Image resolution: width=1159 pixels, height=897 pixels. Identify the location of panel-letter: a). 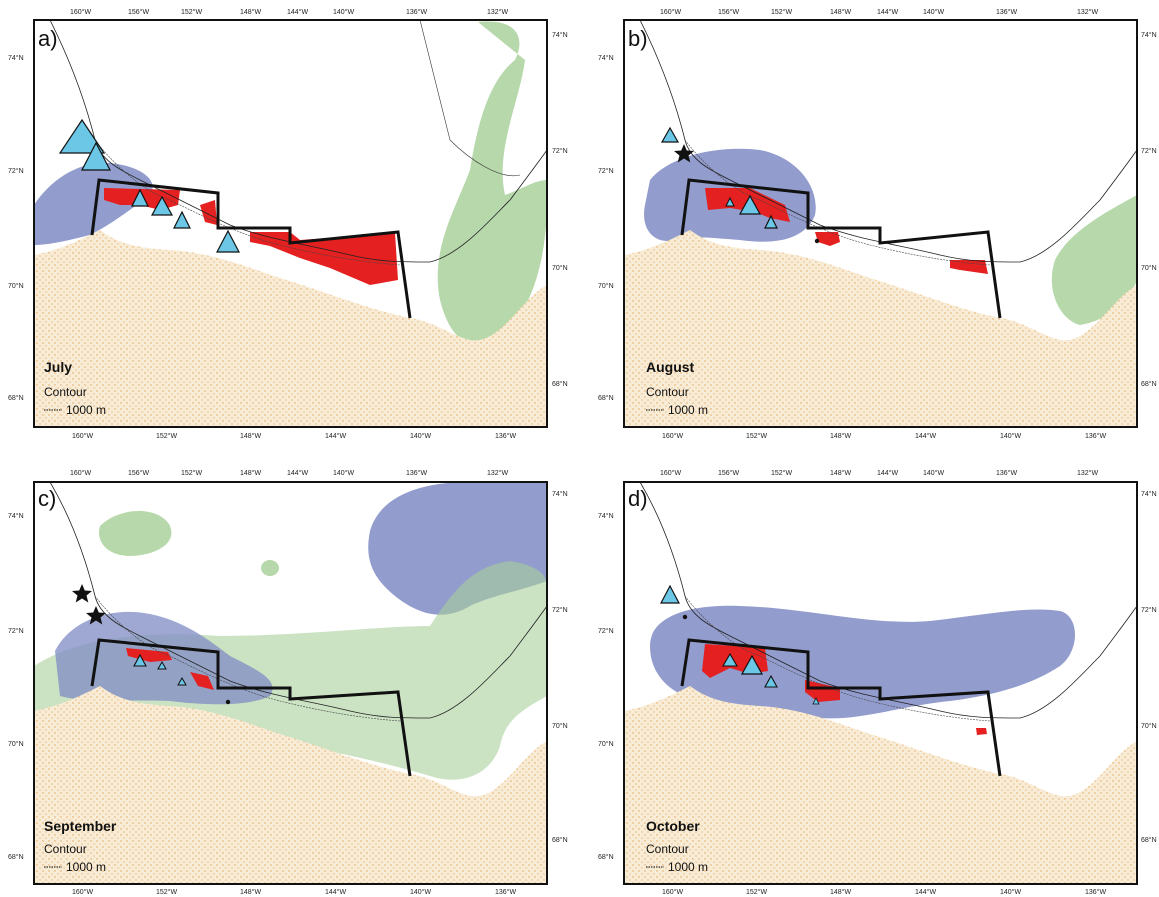
(48, 38).